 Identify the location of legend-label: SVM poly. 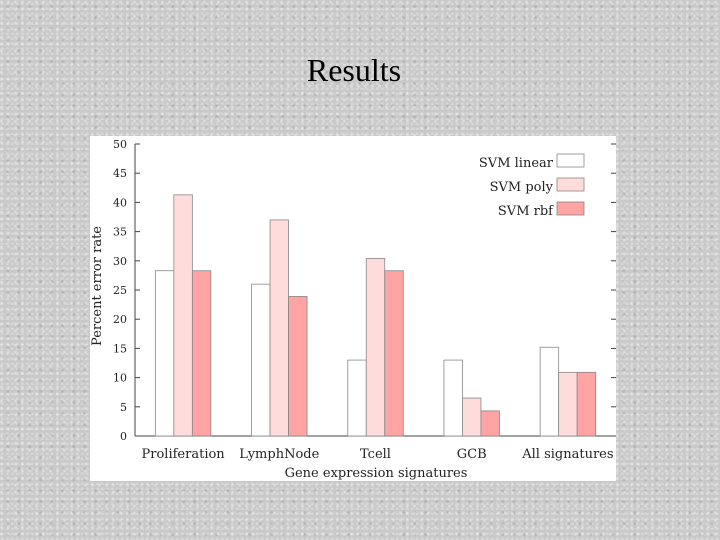
(522, 187).